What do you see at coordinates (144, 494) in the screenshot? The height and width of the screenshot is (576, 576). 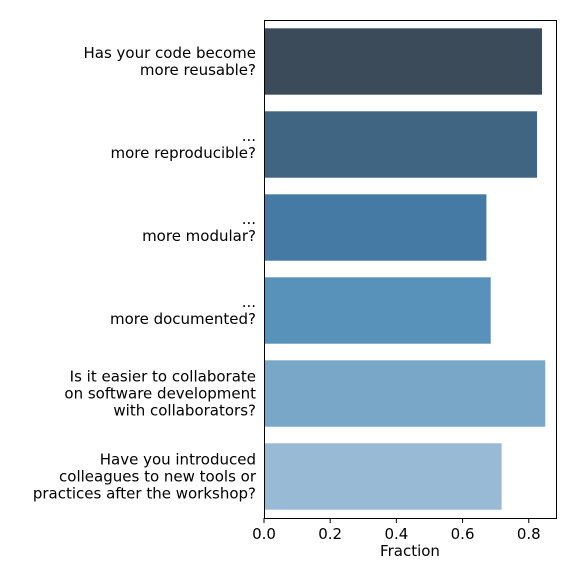 I see `y-tick-label-line: practices after the workshop?` at bounding box center [144, 494].